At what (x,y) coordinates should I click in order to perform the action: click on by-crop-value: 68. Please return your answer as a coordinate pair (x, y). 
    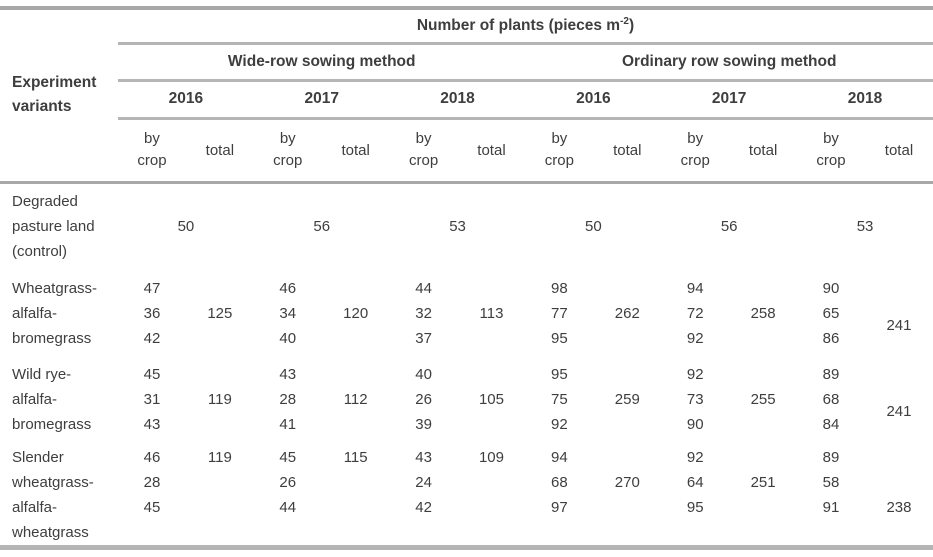
    Looking at the image, I should click on (831, 399).